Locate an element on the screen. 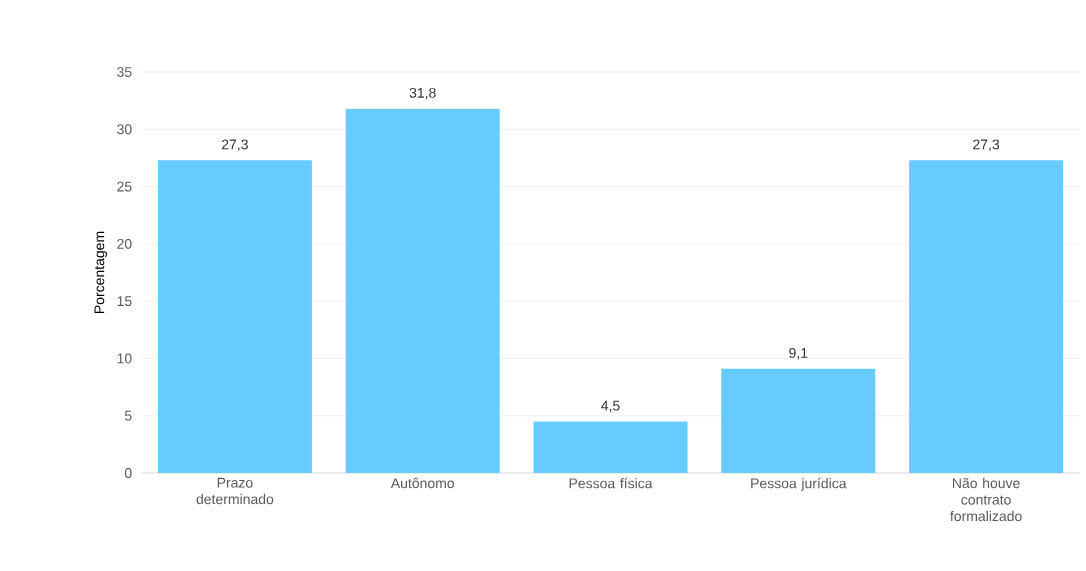 This screenshot has height=571, width=1086. data-label: 31,8 is located at coordinates (422, 93).